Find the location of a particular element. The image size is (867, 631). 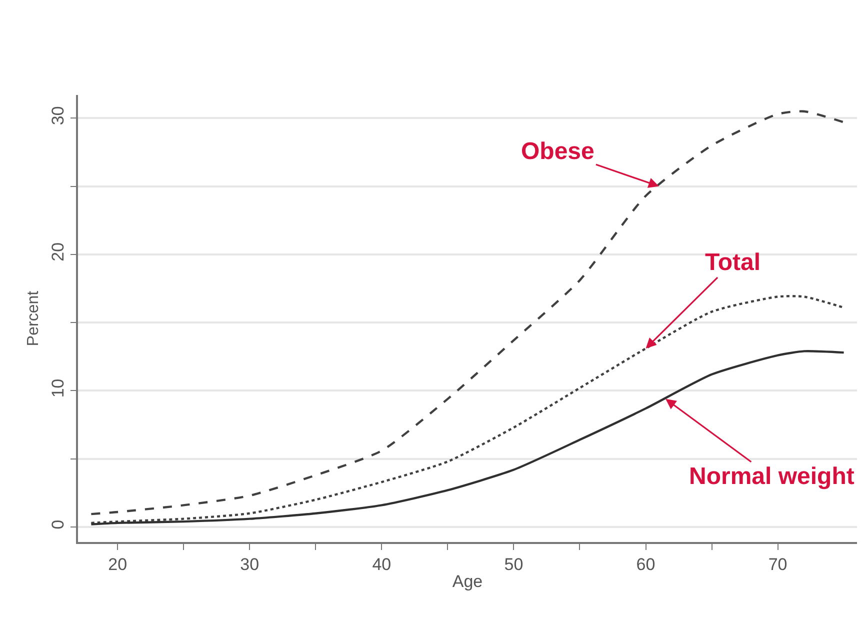

annotation: Total is located at coordinates (733, 262).